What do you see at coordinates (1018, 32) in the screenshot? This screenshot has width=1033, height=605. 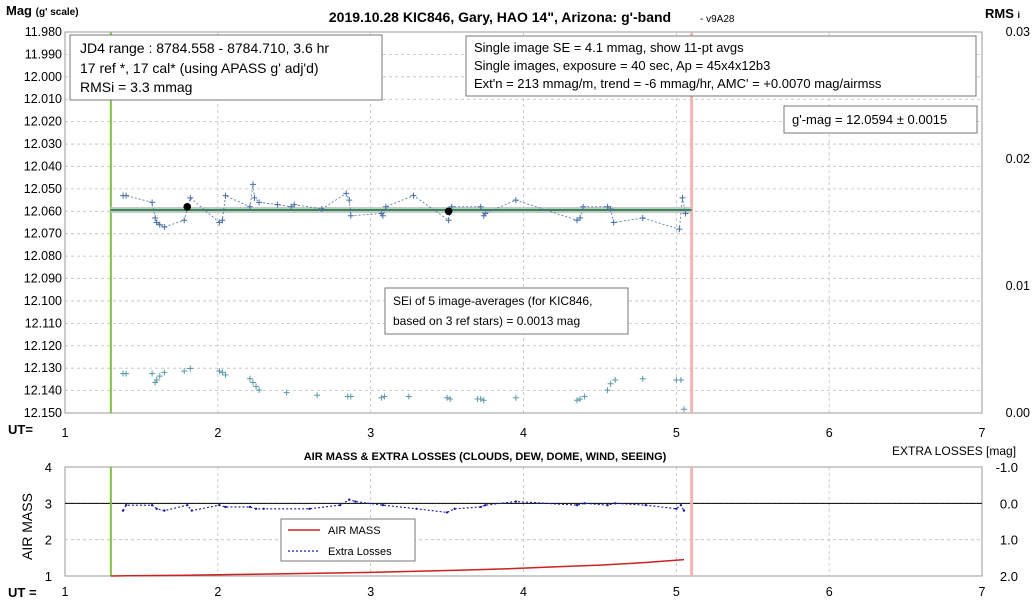 I see `rms-tick-label: 0.03` at bounding box center [1018, 32].